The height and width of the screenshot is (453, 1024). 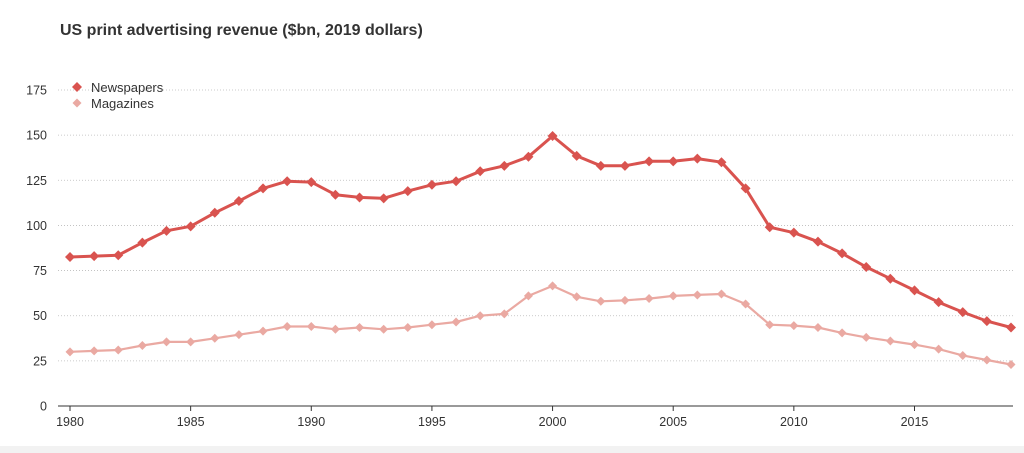 What do you see at coordinates (118, 255) in the screenshot?
I see `data-point-newspapers-1982` at bounding box center [118, 255].